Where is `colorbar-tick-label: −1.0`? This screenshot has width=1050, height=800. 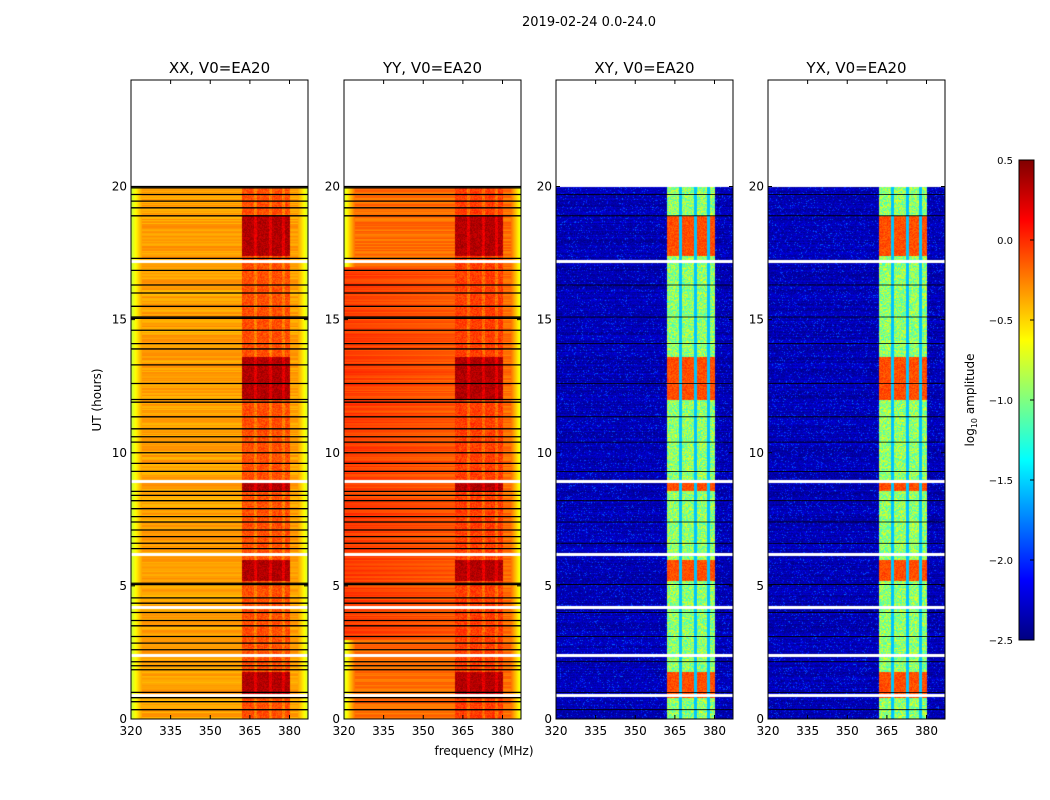 colorbar-tick-label: −1.0 is located at coordinates (1001, 401).